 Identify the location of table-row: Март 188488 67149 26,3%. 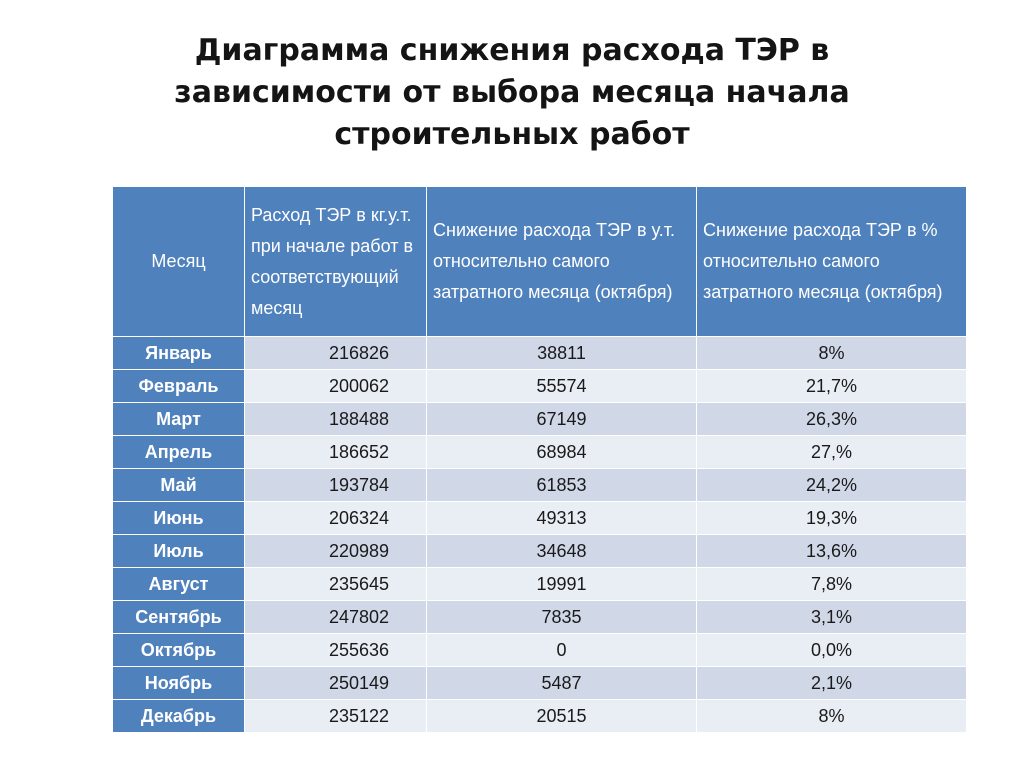
(539, 419).